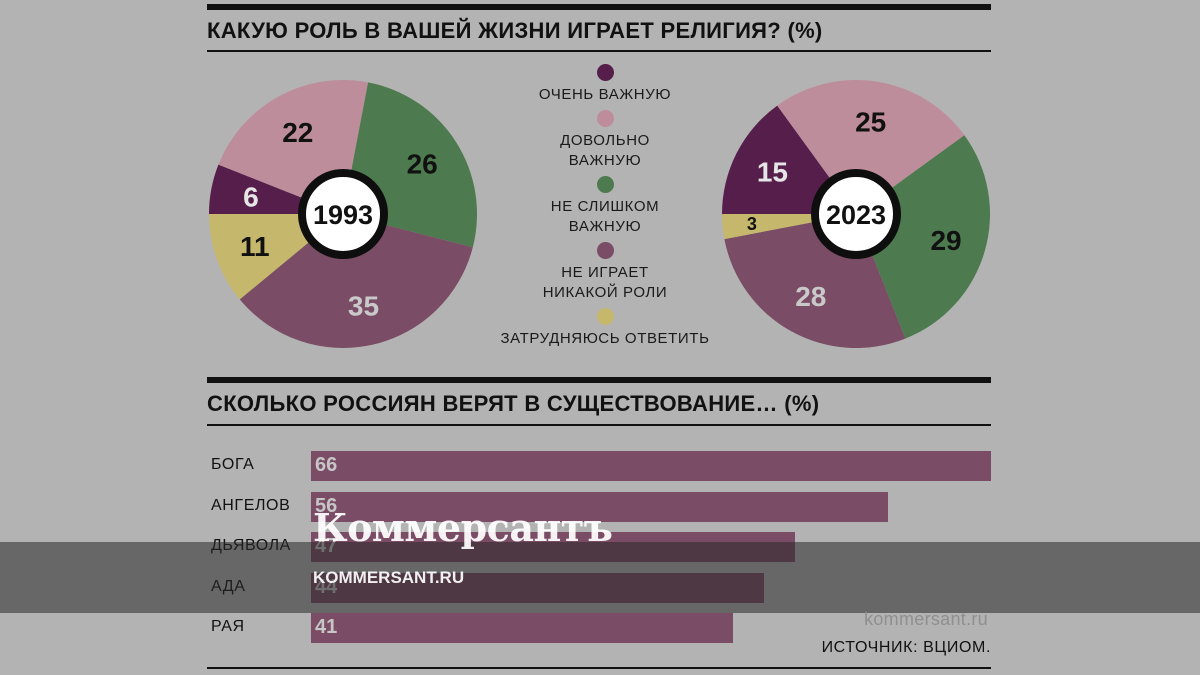 The height and width of the screenshot is (675, 1200). I want to click on pie-slice-label: 28, so click(810, 296).